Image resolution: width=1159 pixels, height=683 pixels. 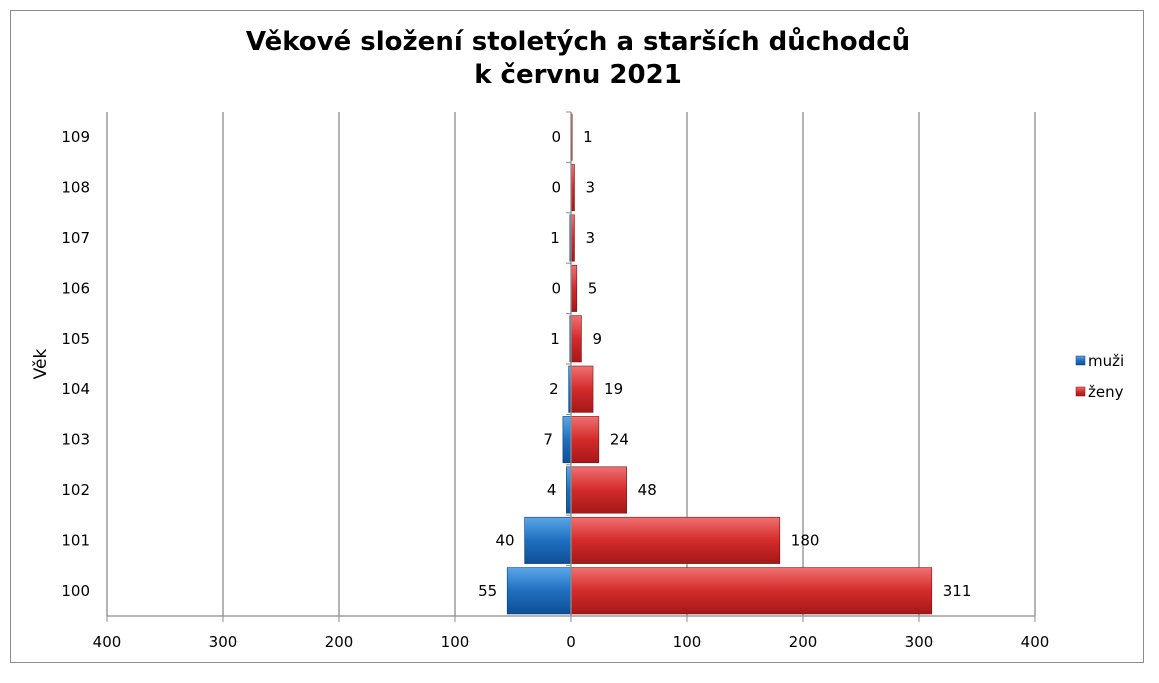 What do you see at coordinates (75, 137) in the screenshot?
I see `y-tick-label: 109` at bounding box center [75, 137].